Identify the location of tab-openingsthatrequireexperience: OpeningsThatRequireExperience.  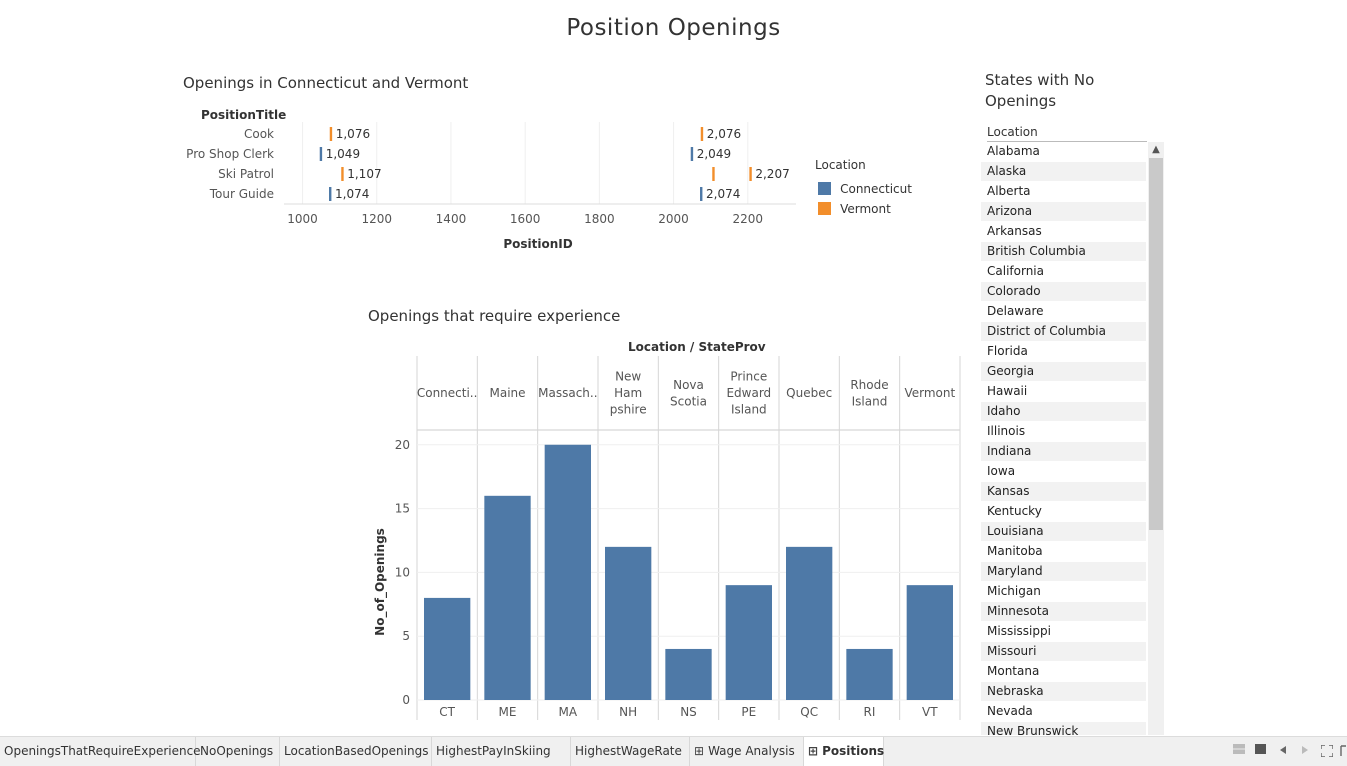
(100, 751).